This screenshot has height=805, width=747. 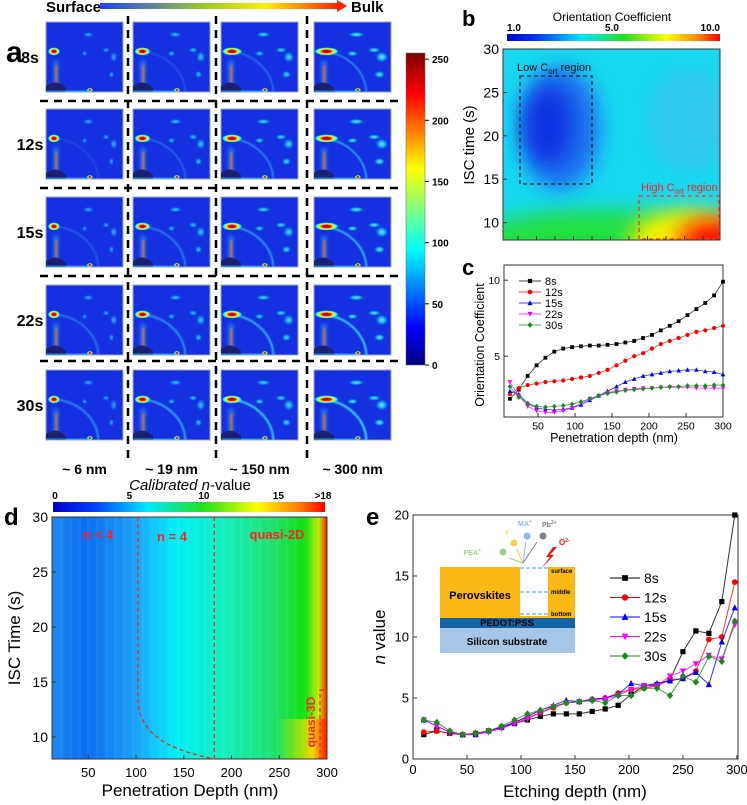 What do you see at coordinates (190, 790) in the screenshot?
I see `x-axis-label: Penetration Depth (nm)` at bounding box center [190, 790].